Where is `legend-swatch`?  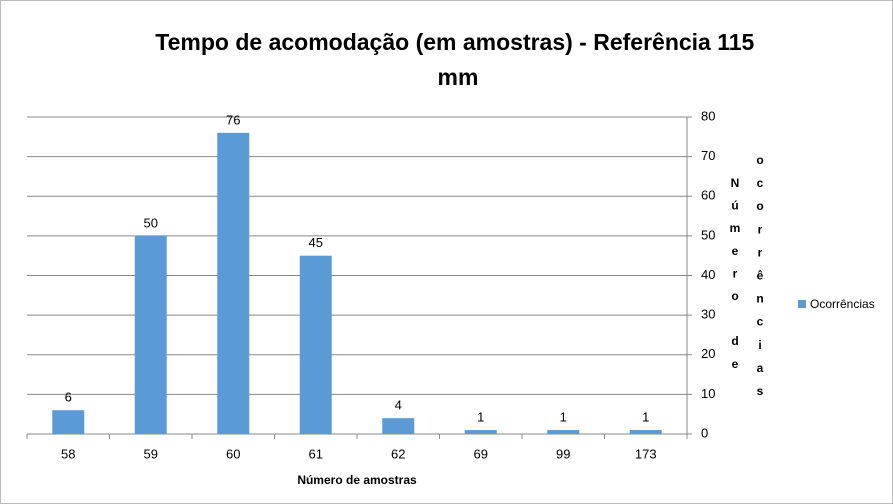 legend-swatch is located at coordinates (802, 304).